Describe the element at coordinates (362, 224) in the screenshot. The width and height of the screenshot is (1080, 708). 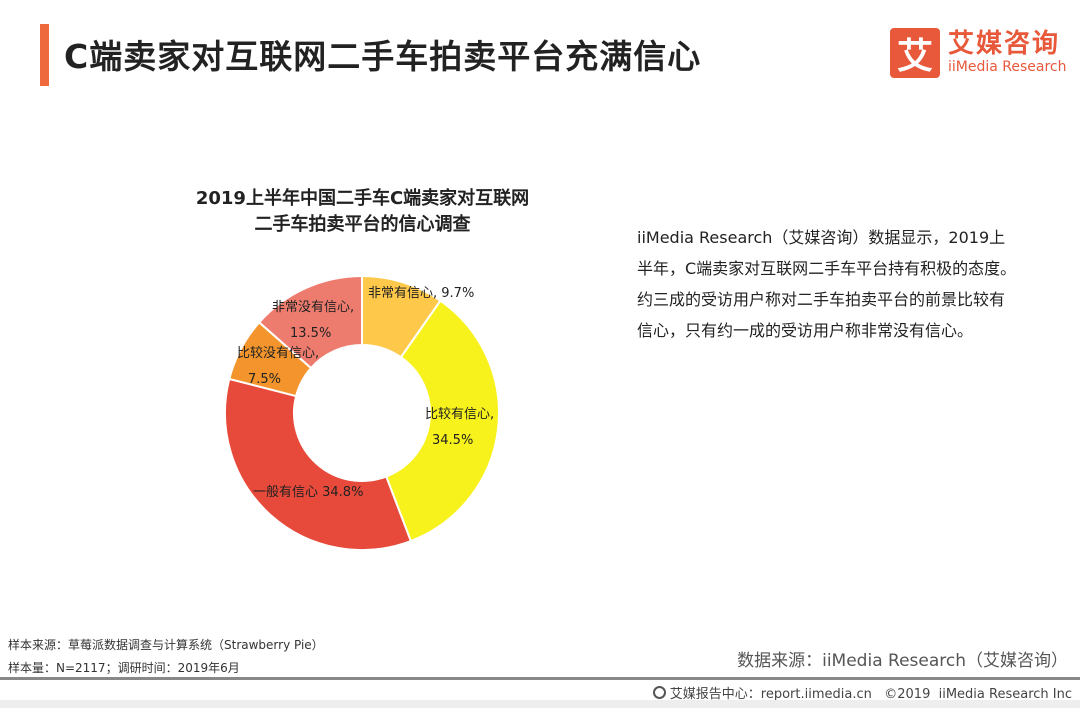
I see `chart-title-line-2: 二手车拍卖平台的信心调查` at that location.